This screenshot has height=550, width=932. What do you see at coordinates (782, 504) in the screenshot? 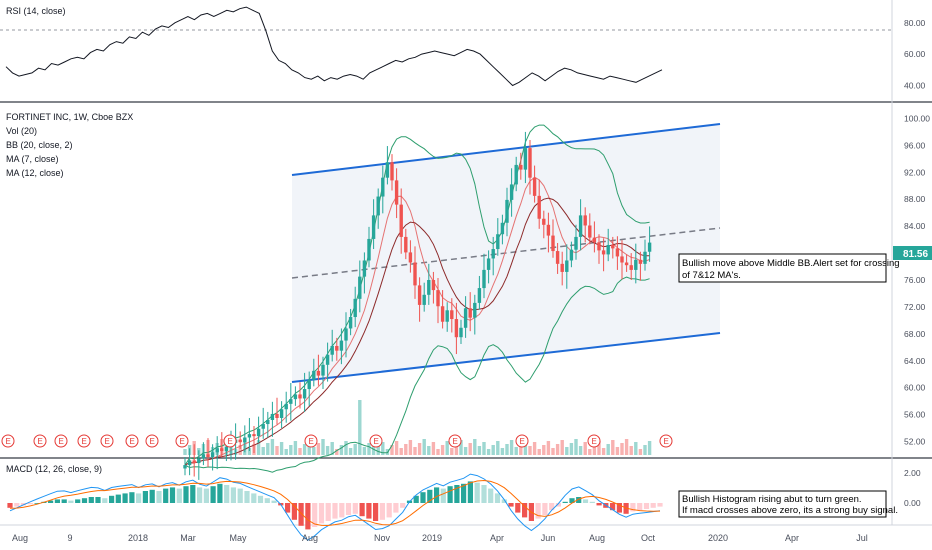
I see `annotation-box-macd` at bounding box center [782, 504].